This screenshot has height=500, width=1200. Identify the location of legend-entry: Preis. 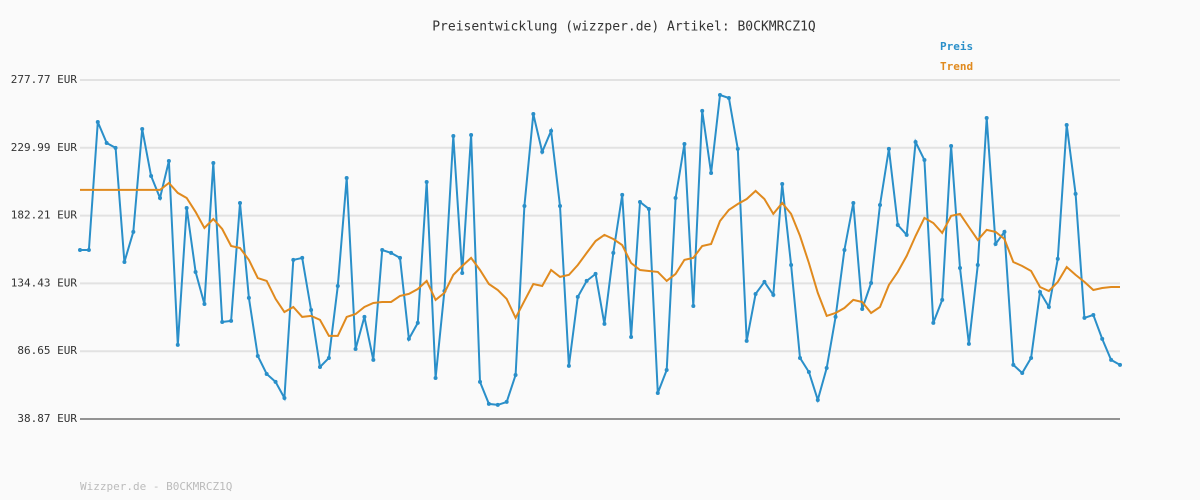
(956, 46).